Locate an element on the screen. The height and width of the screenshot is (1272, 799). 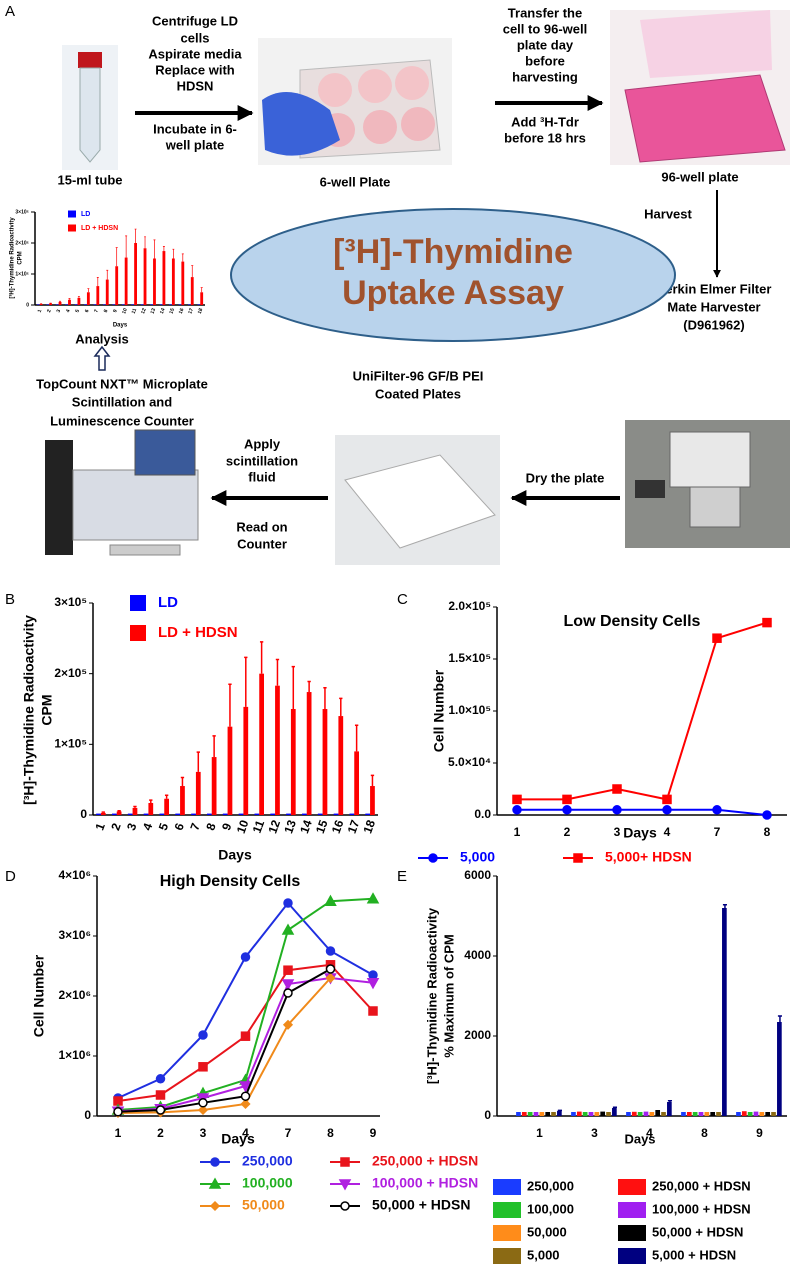
x-tick-label: 14 is located at coordinates (306, 827).